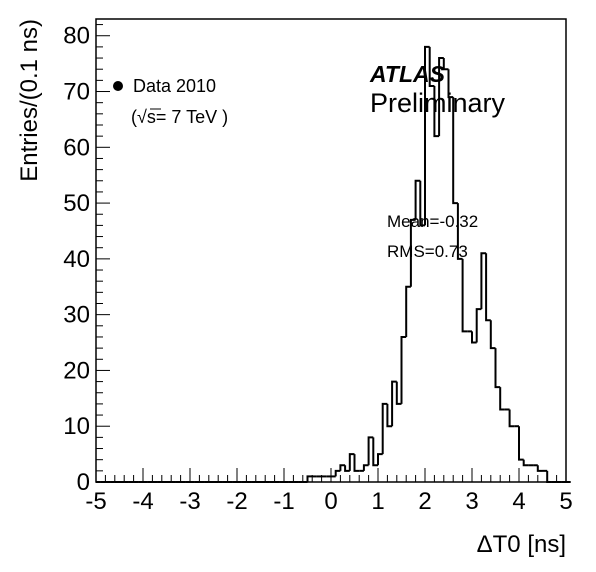  Describe the element at coordinates (424, 501) in the screenshot. I see `x-tick-label: 2` at that location.